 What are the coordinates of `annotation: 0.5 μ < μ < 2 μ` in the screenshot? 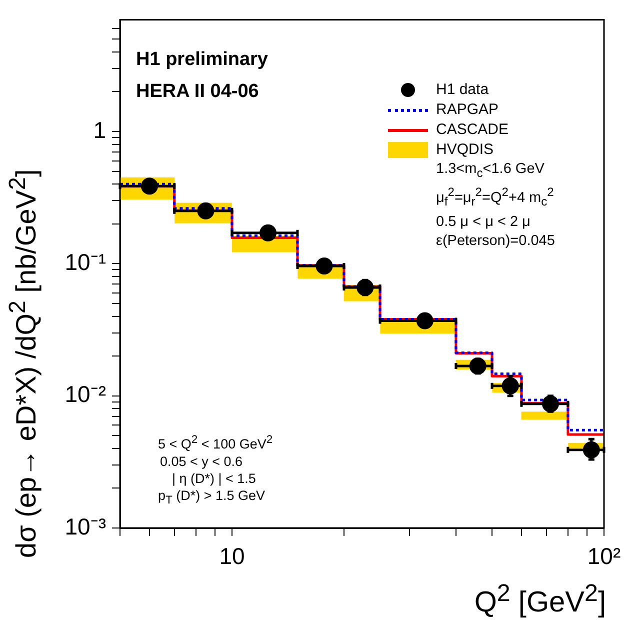 It's located at (483, 222).